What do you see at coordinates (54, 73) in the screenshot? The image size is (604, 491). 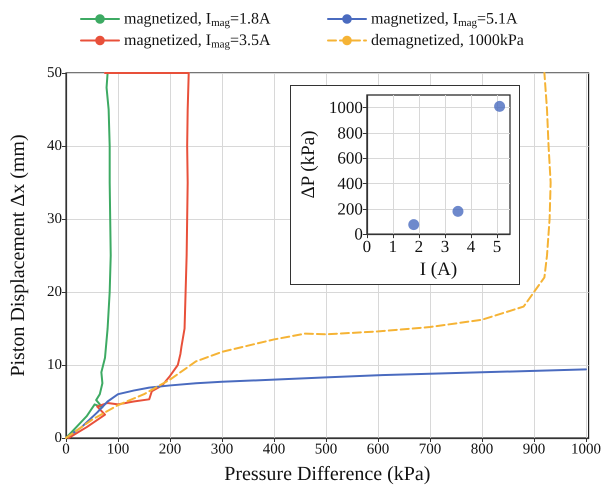 I see `y-tick-label: 50` at bounding box center [54, 73].